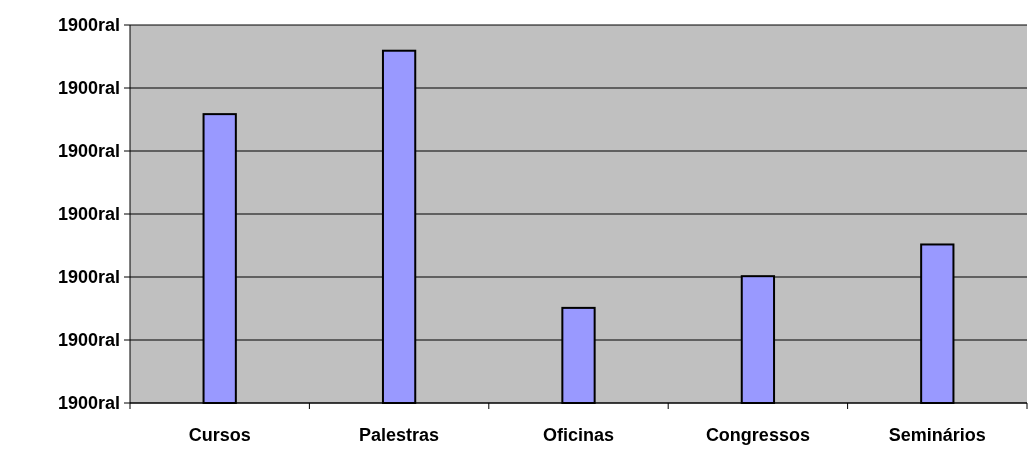  Describe the element at coordinates (219, 435) in the screenshot. I see `x-tick-label: Cursos` at that location.